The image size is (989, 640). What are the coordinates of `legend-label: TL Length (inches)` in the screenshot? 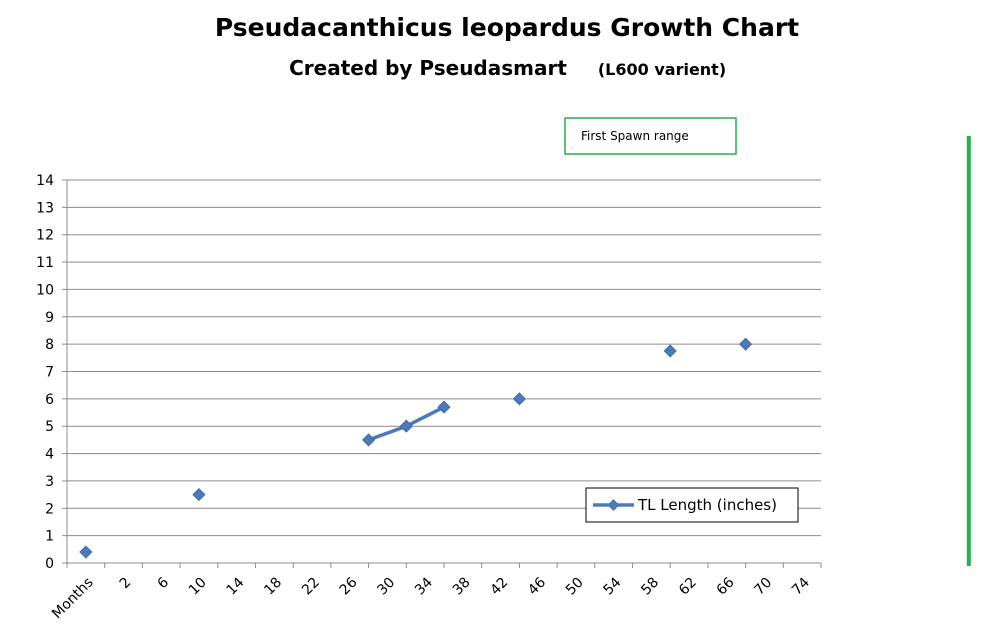 It's located at (707, 505).